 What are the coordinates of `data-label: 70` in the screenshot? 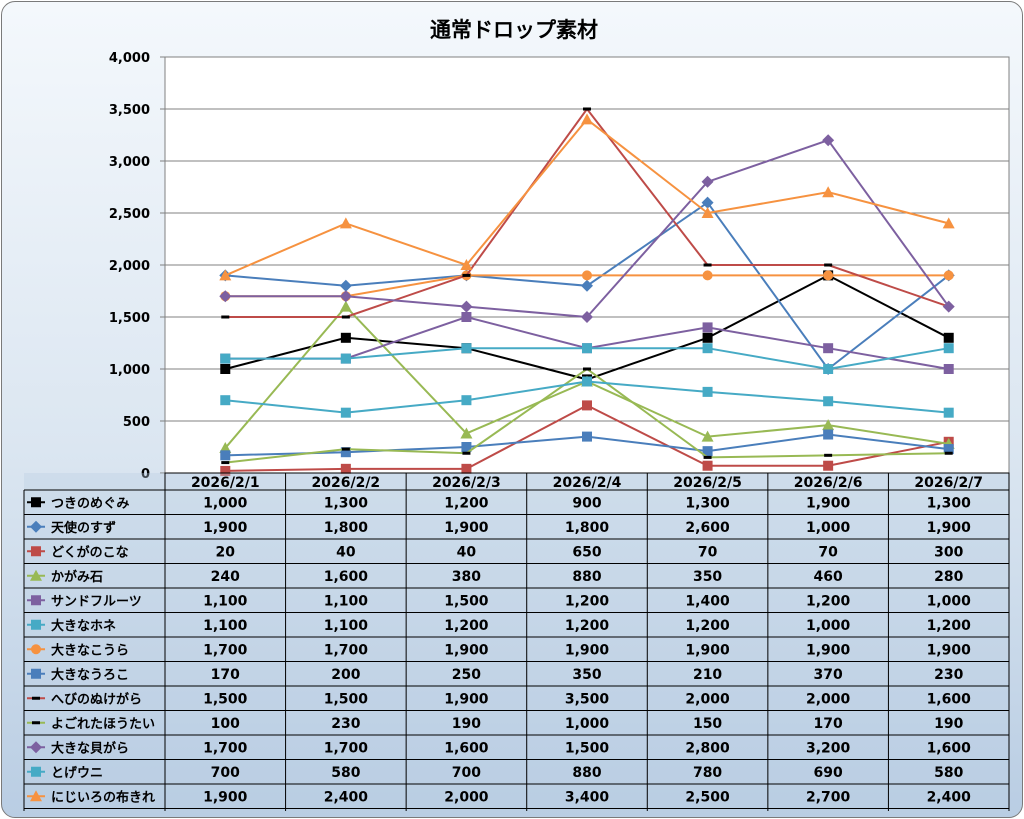 It's located at (708, 552).